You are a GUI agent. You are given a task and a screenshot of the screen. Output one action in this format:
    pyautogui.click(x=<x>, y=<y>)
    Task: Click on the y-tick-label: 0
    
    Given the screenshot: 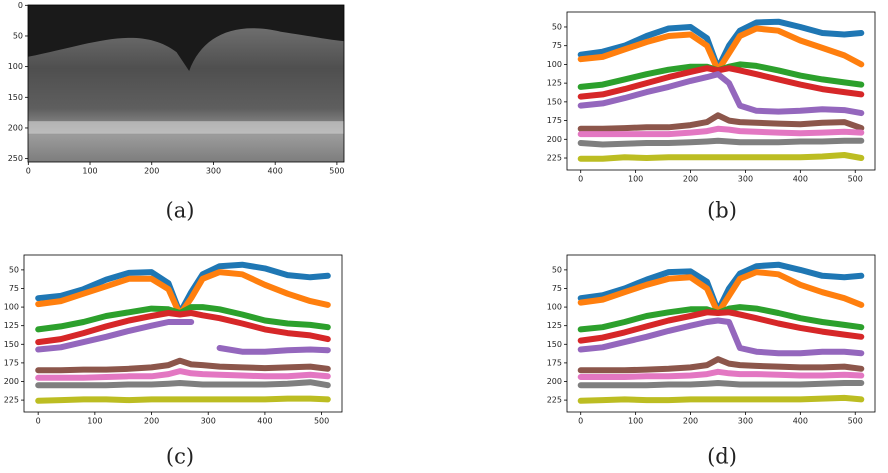 What is the action you would take?
    pyautogui.click(x=20, y=5)
    